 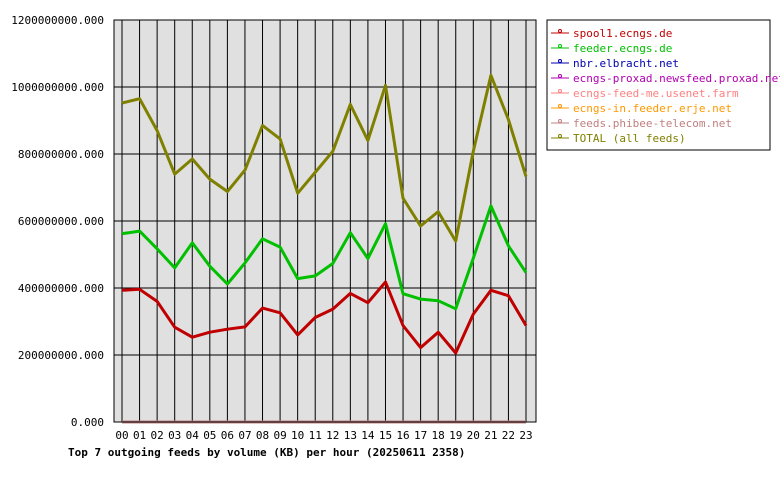 I want to click on x-tick-label: 01, so click(x=139, y=435).